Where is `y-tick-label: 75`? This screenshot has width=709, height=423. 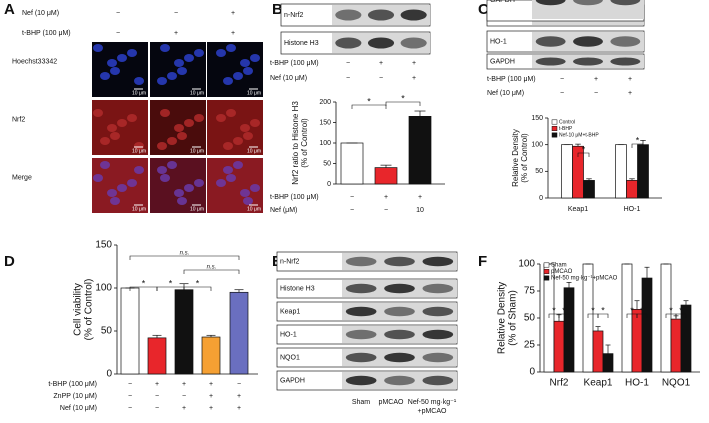
y-tick-label: 75 is located at coordinates (530, 291).